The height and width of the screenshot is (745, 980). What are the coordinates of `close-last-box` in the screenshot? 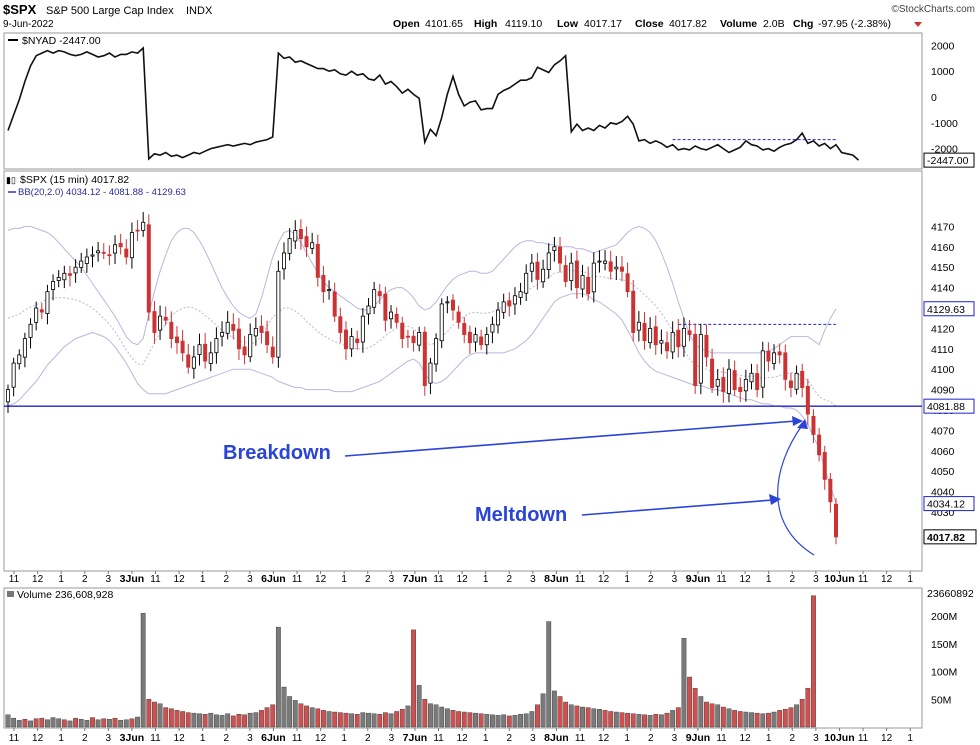 It's located at (950, 537).